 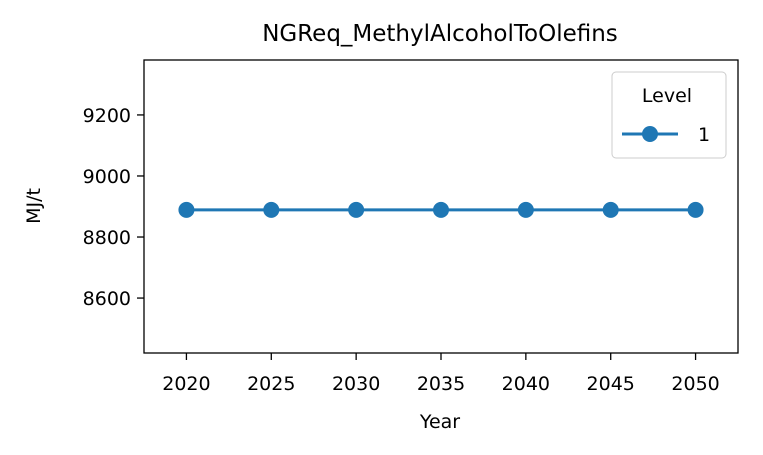 I want to click on x-tick-label: 2035, so click(x=441, y=384).